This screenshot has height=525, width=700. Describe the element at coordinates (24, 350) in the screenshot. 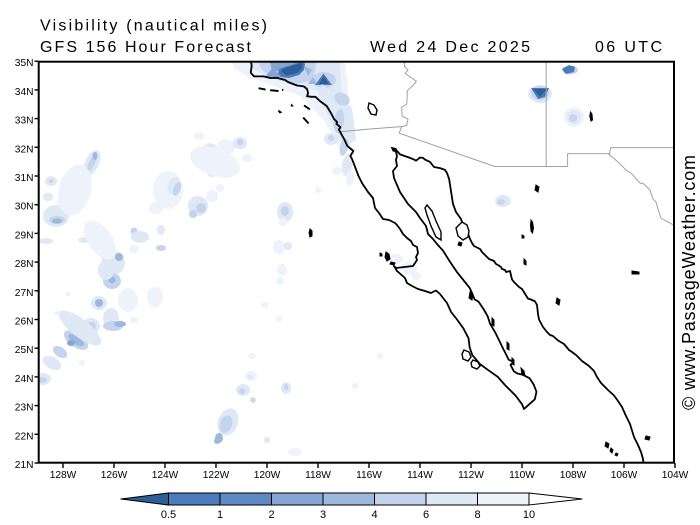

I see `svg-text: 25N` at that location.